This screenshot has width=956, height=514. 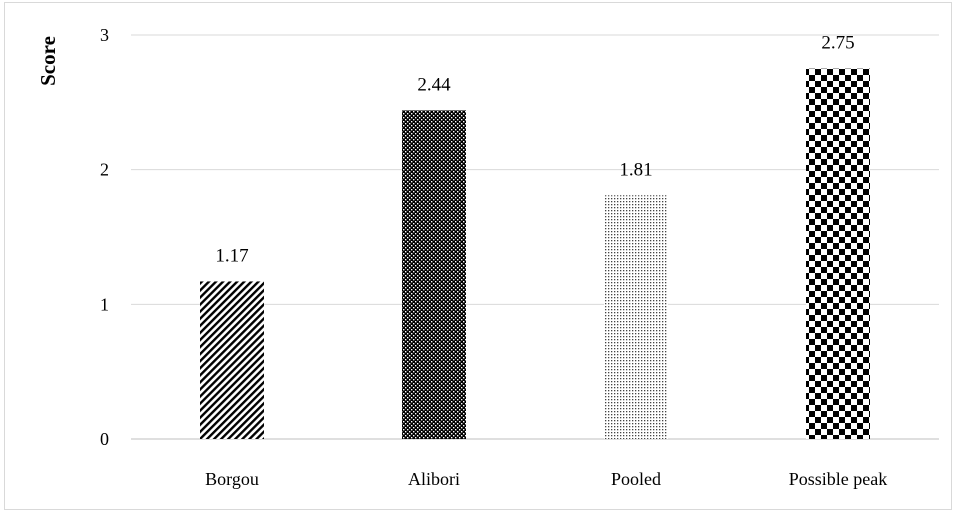 I want to click on bar-borgou, so click(x=232, y=360).